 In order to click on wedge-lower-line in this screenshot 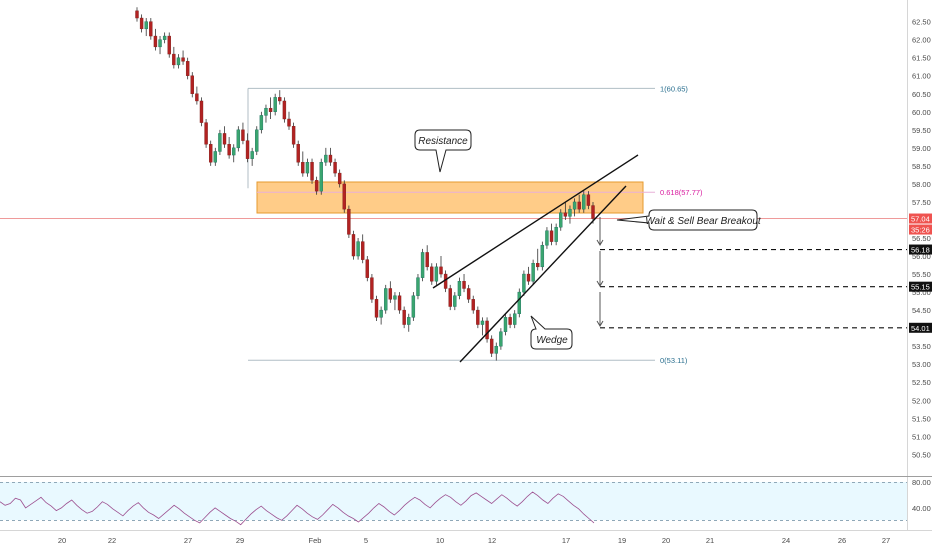, I will do `click(543, 274)`.